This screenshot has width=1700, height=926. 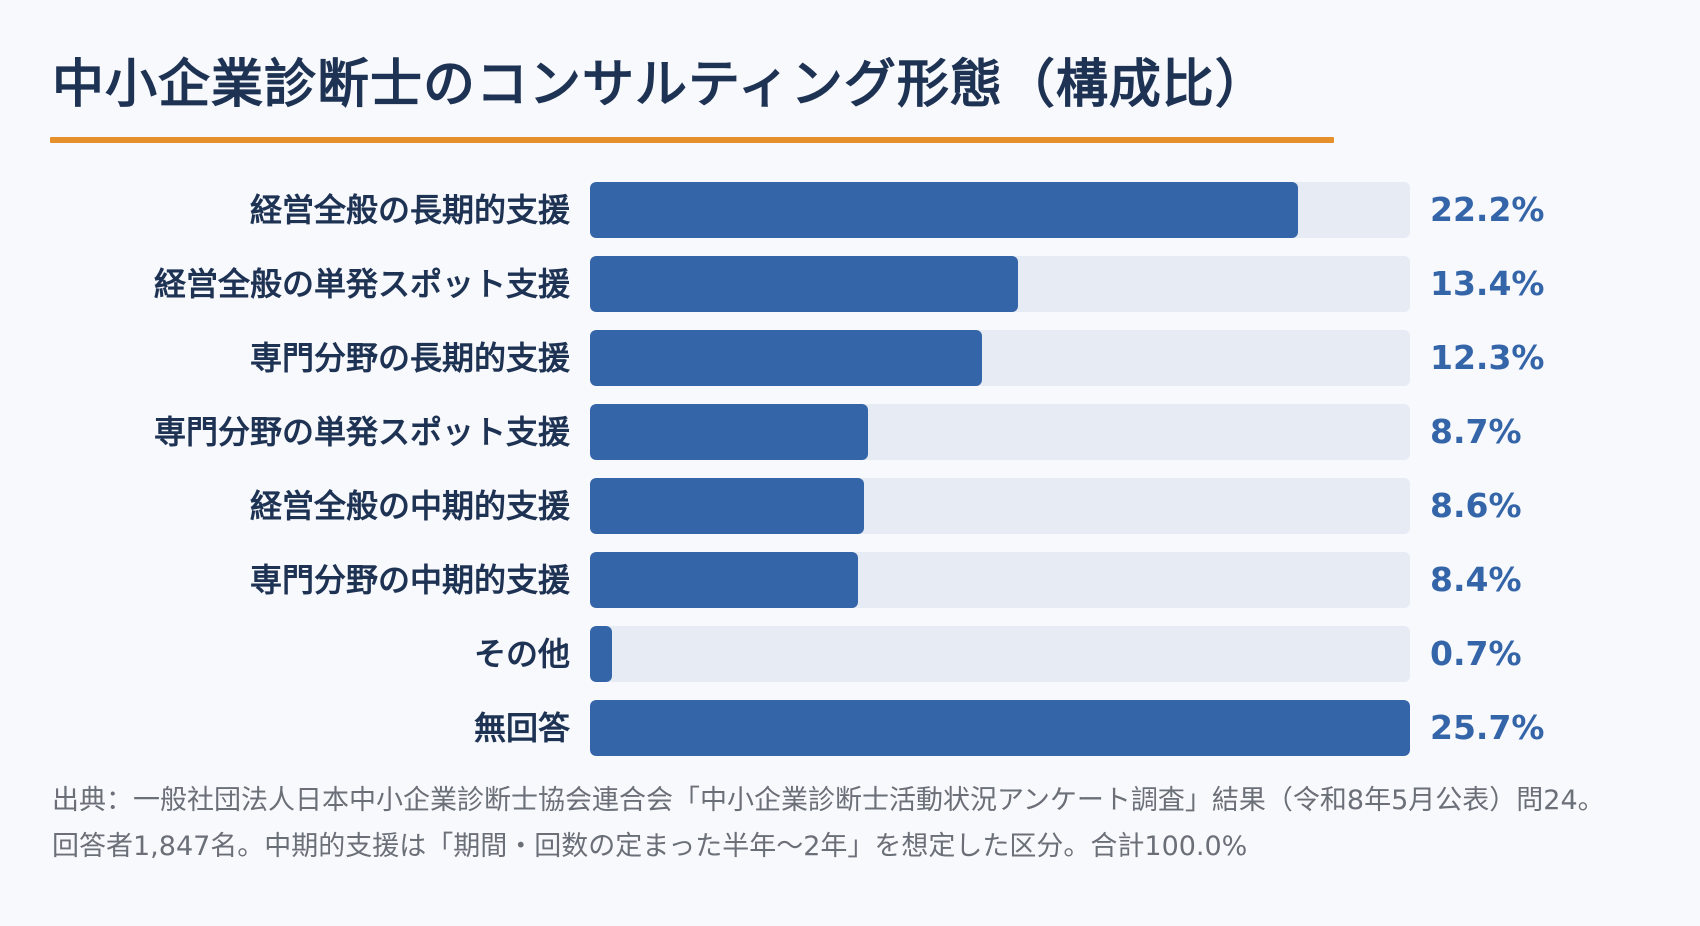 What do you see at coordinates (1476, 505) in the screenshot?
I see `value-label: 8.6%` at bounding box center [1476, 505].